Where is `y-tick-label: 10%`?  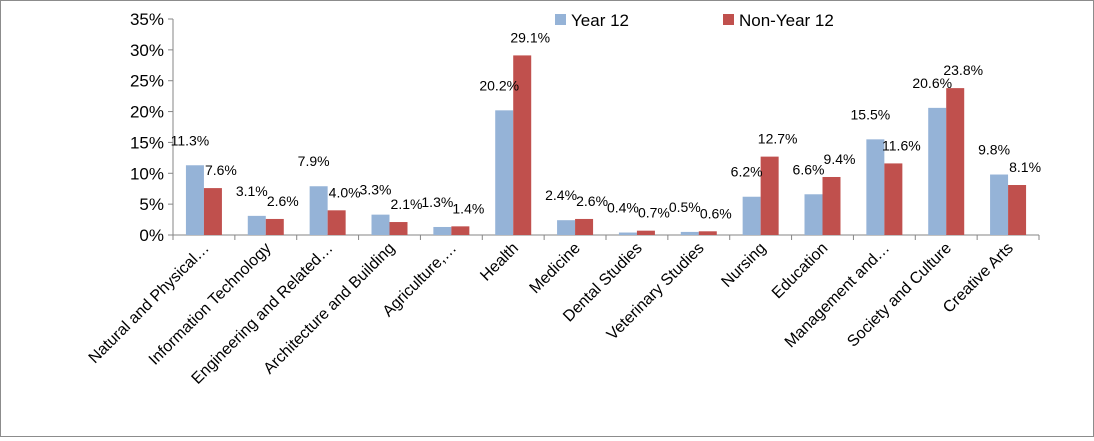 y-tick-label: 10% is located at coordinates (147, 173).